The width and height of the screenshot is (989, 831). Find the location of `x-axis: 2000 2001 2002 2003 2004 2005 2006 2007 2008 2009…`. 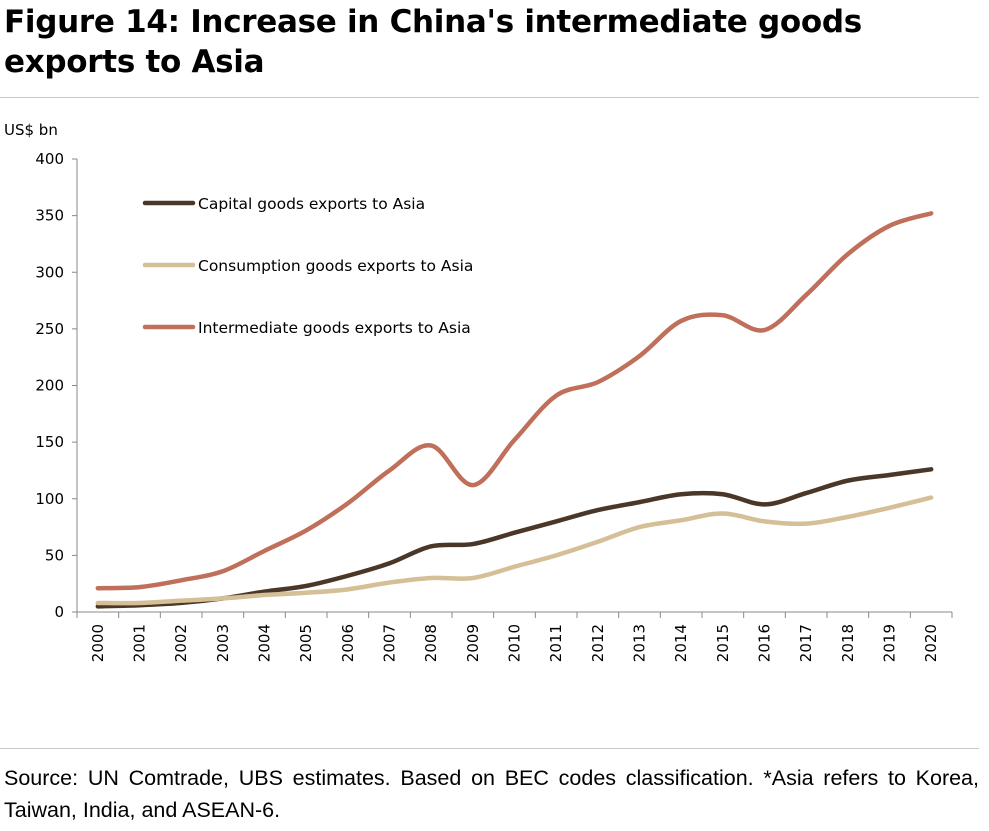

x-axis: 2000 2001 2002 2003 2004 2005 2006 2007 2008 2009… is located at coordinates (514, 636).